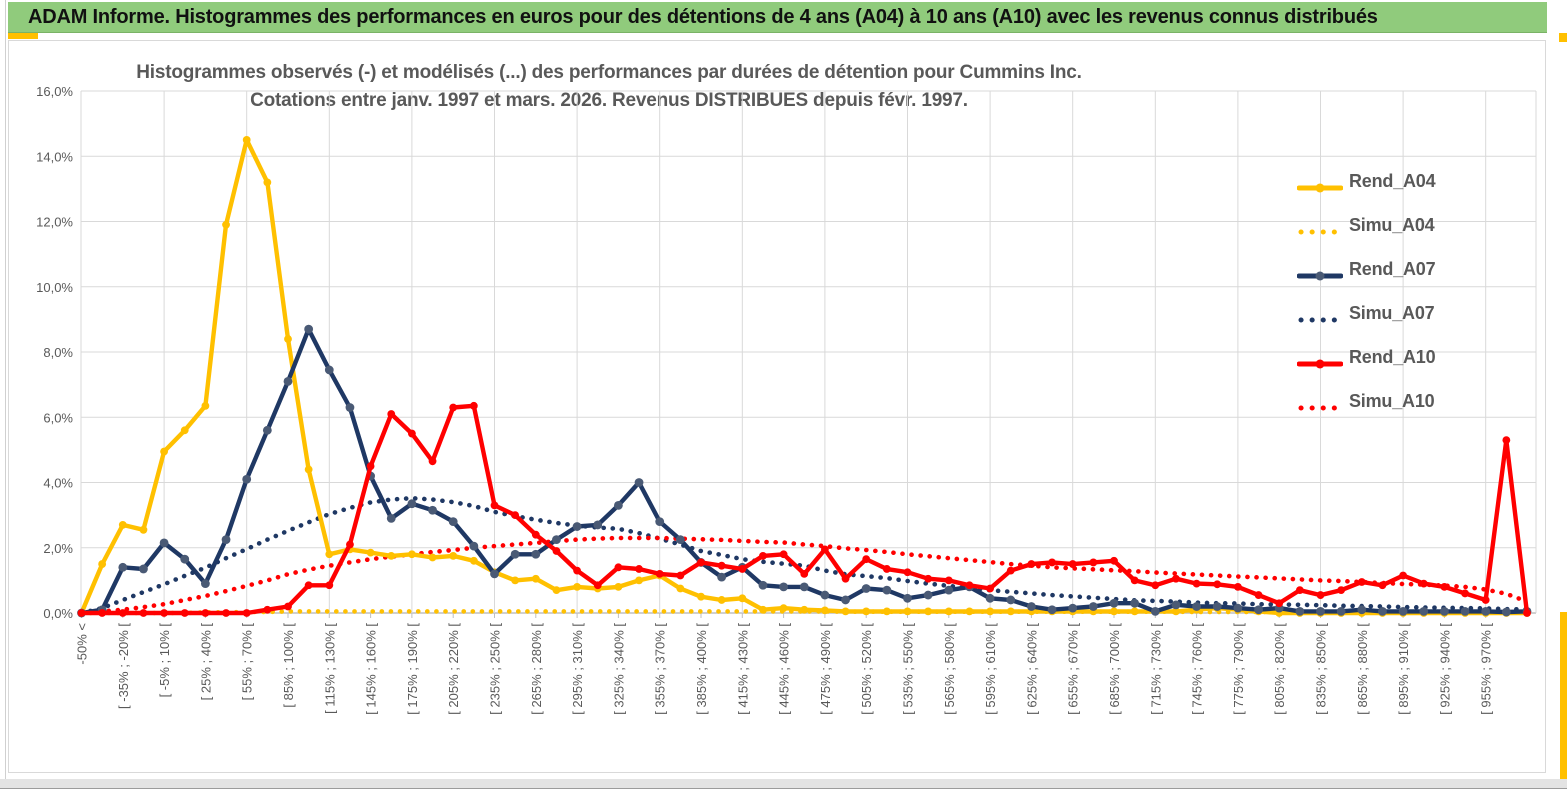  What do you see at coordinates (577, 669) in the screenshot?
I see `x-axis-tick-label: [ 295% ; 310% [` at bounding box center [577, 669].